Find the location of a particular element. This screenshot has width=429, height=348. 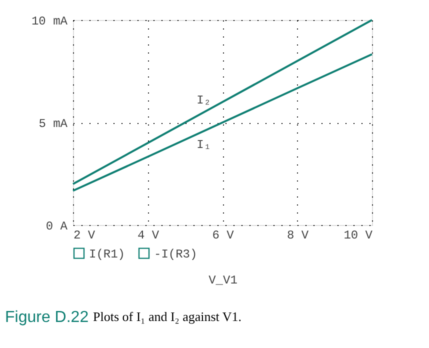

y-tick-label: 10 mA is located at coordinates (49, 21).